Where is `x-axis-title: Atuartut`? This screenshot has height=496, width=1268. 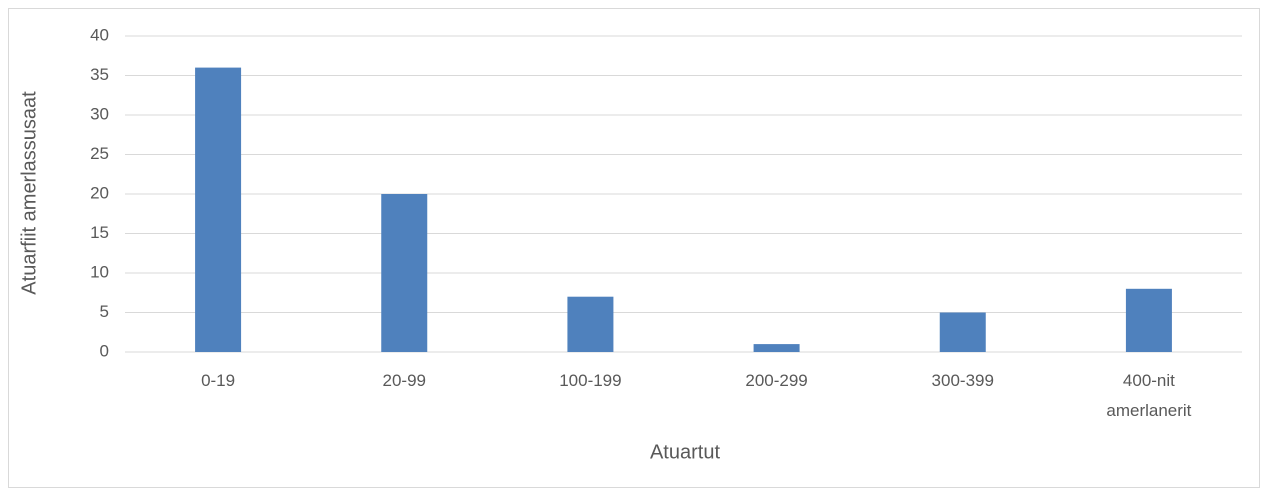
x-axis-title: Atuartut is located at coordinates (685, 452).